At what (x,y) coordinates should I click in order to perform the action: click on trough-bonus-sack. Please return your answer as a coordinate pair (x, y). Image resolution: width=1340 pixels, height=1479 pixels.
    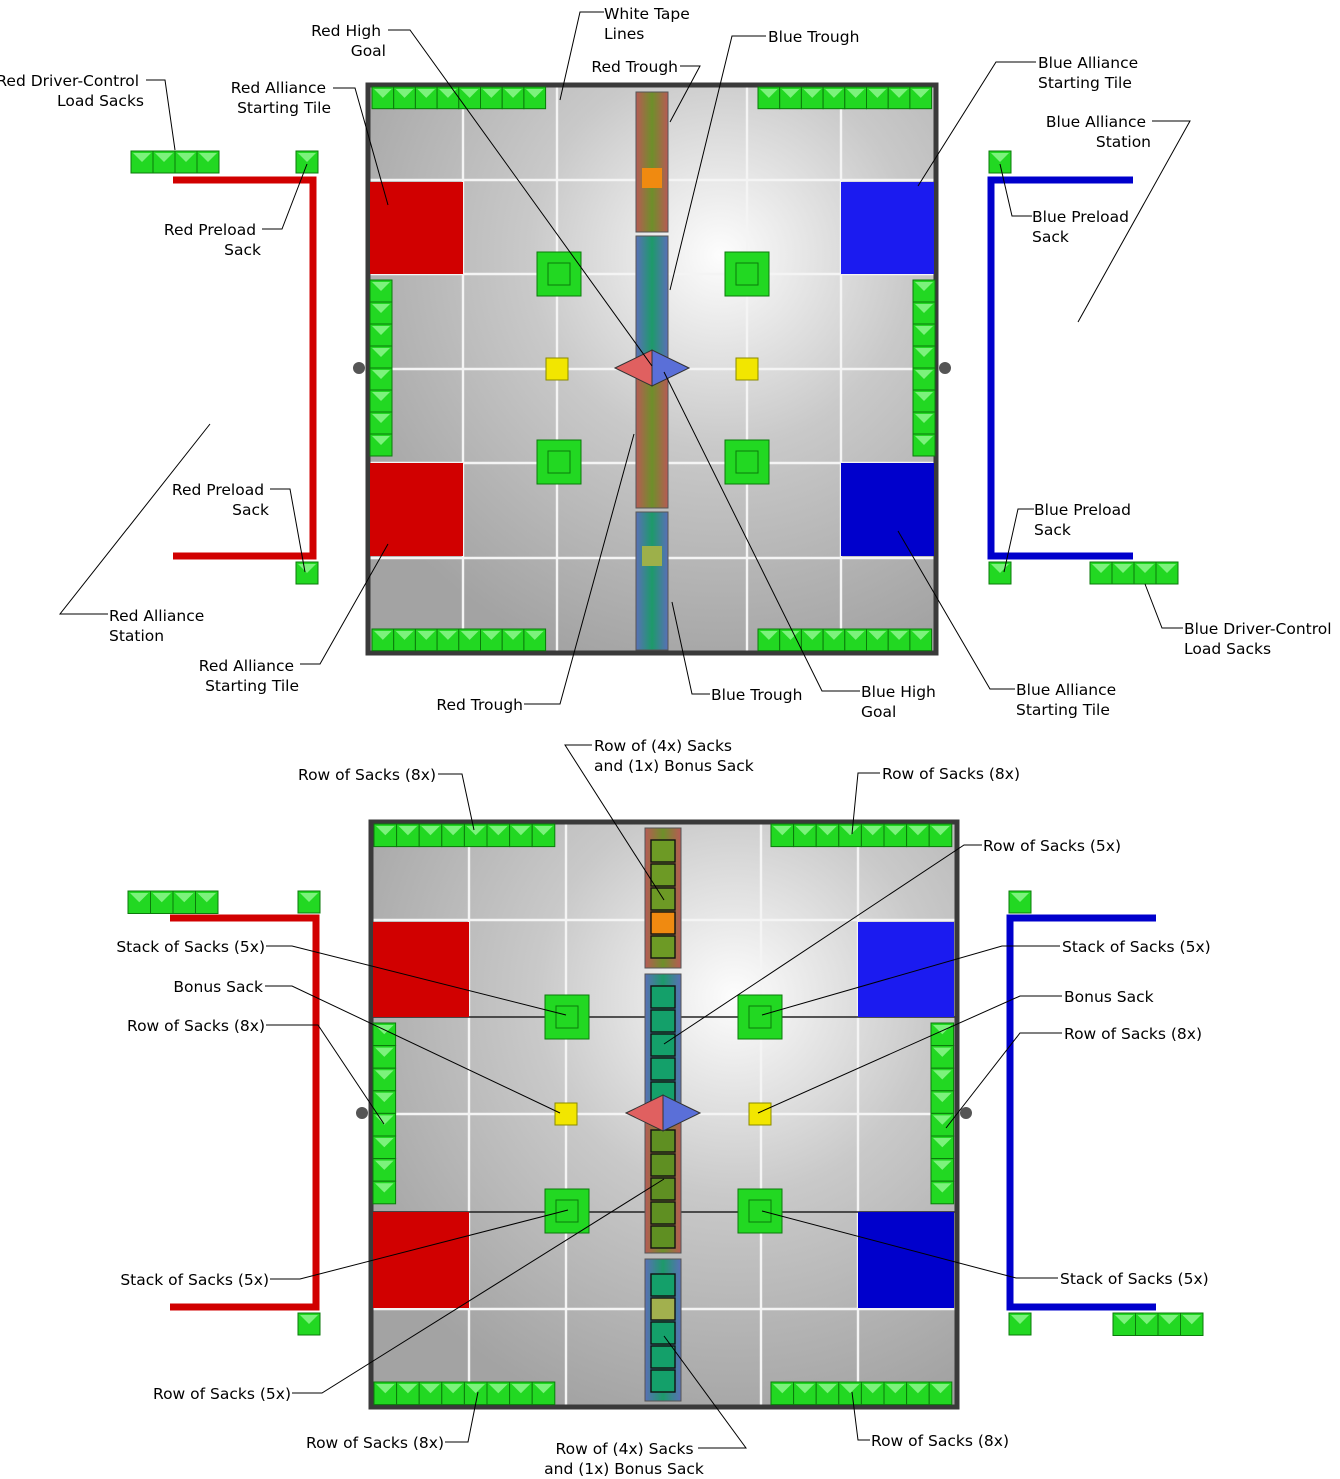
    Looking at the image, I should click on (663, 923).